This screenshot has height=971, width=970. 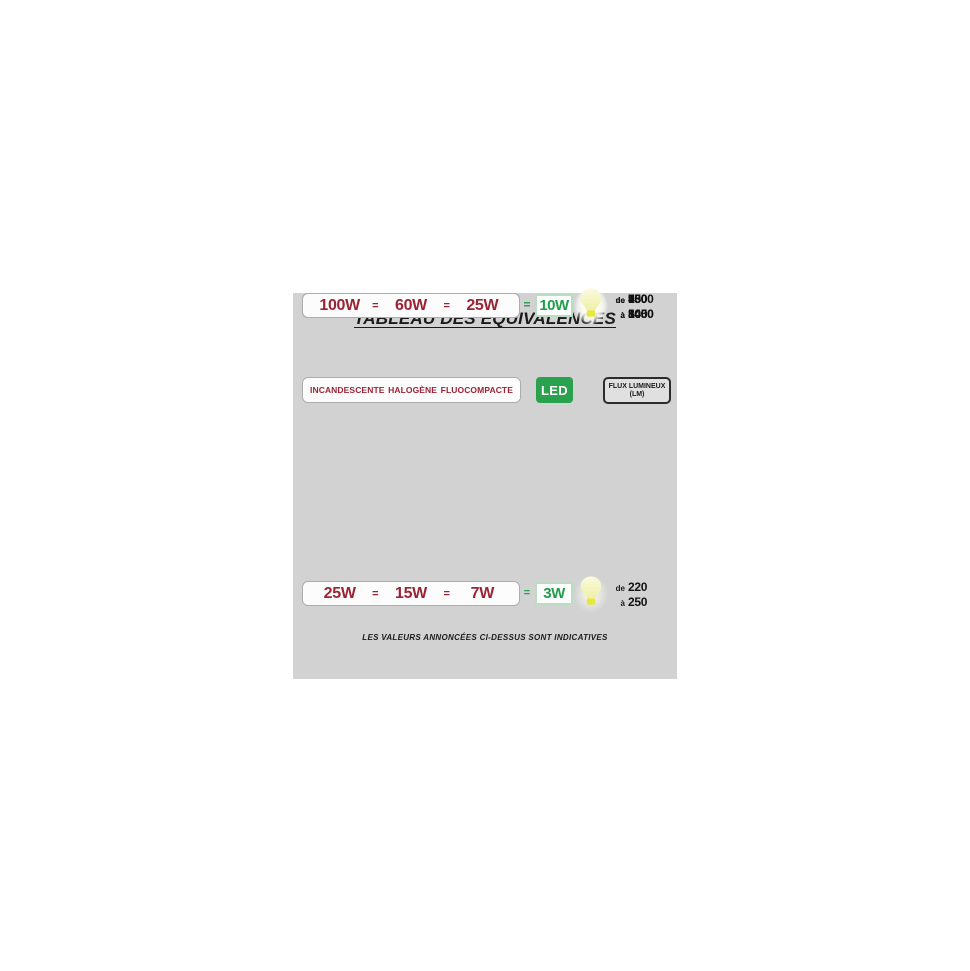 I want to click on led-value-box: 10W, so click(x=554, y=305).